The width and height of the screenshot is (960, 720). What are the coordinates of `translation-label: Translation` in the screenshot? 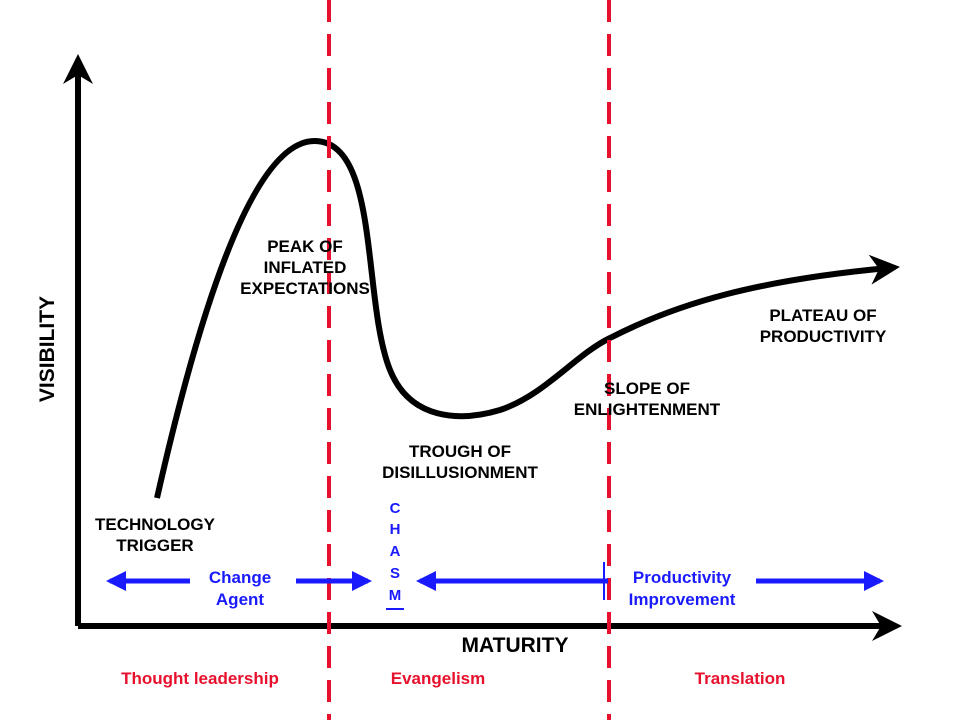 It's located at (740, 678).